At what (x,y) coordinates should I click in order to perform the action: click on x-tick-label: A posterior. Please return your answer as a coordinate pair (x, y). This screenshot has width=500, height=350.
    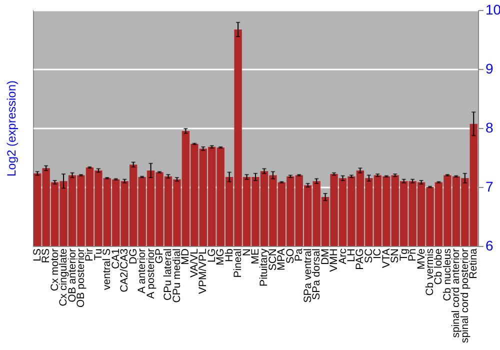
    Looking at the image, I should click on (150, 273).